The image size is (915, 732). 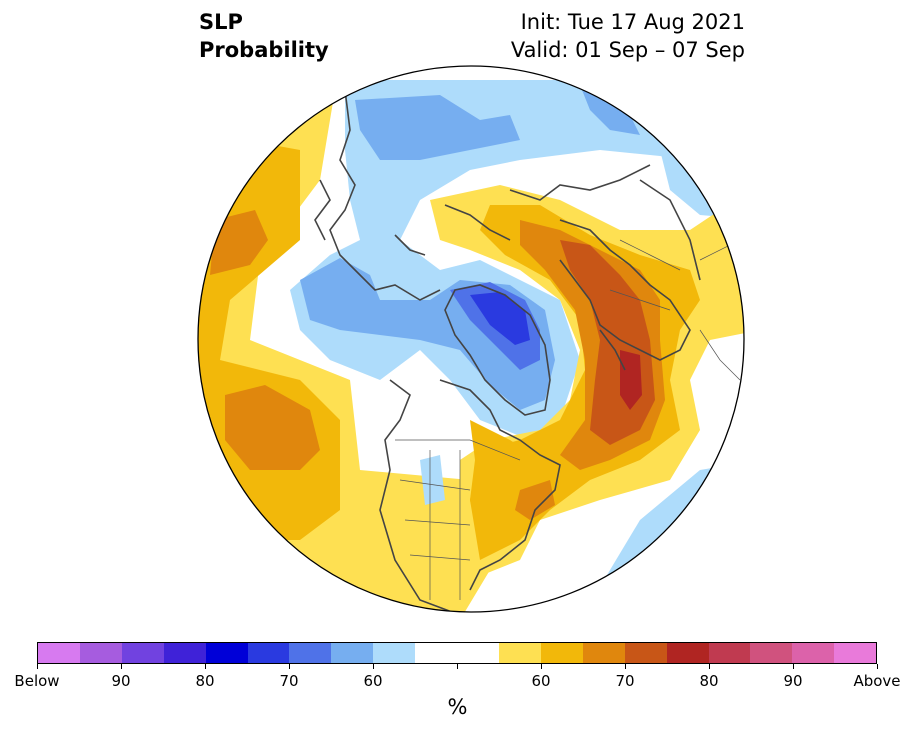 What do you see at coordinates (610, 110) in the screenshot?
I see `below-region-ne-corner` at bounding box center [610, 110].